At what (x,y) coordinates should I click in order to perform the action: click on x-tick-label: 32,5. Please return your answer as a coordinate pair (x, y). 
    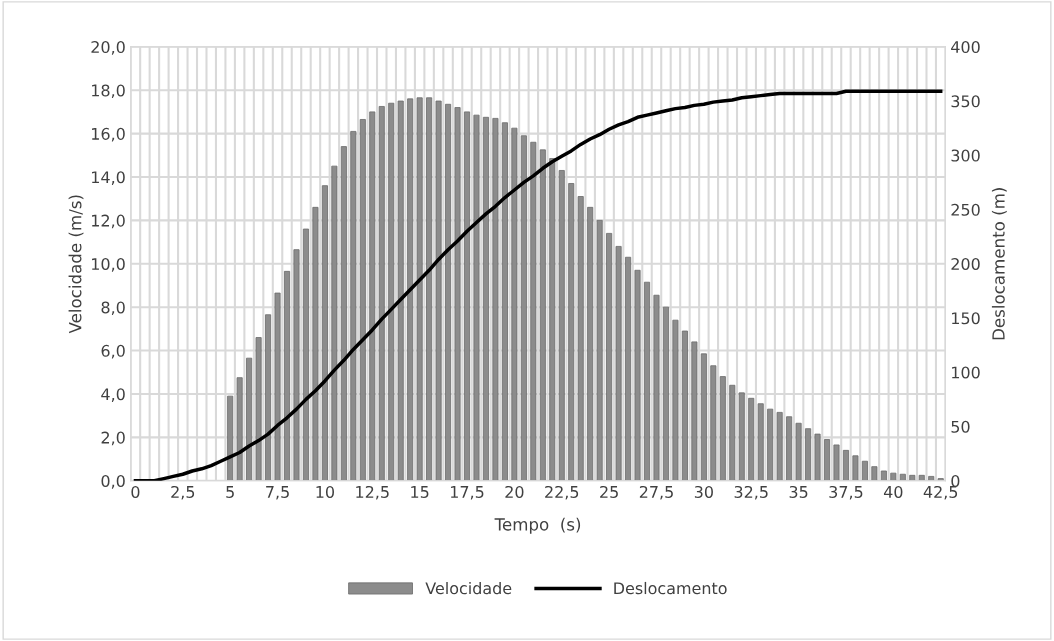
    Looking at the image, I should click on (751, 492).